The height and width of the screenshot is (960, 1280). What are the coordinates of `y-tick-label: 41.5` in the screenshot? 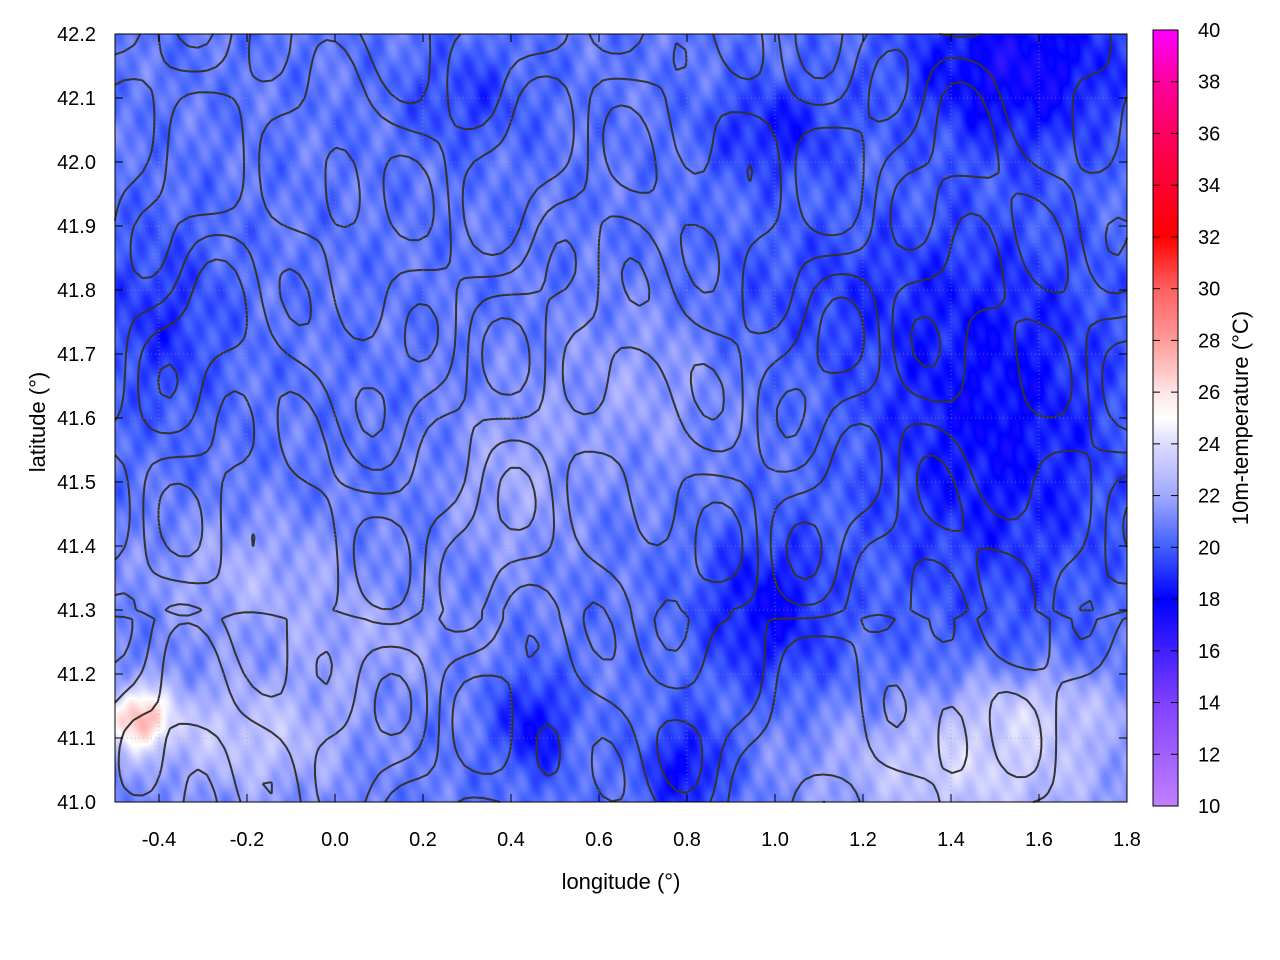 It's located at (76, 483).